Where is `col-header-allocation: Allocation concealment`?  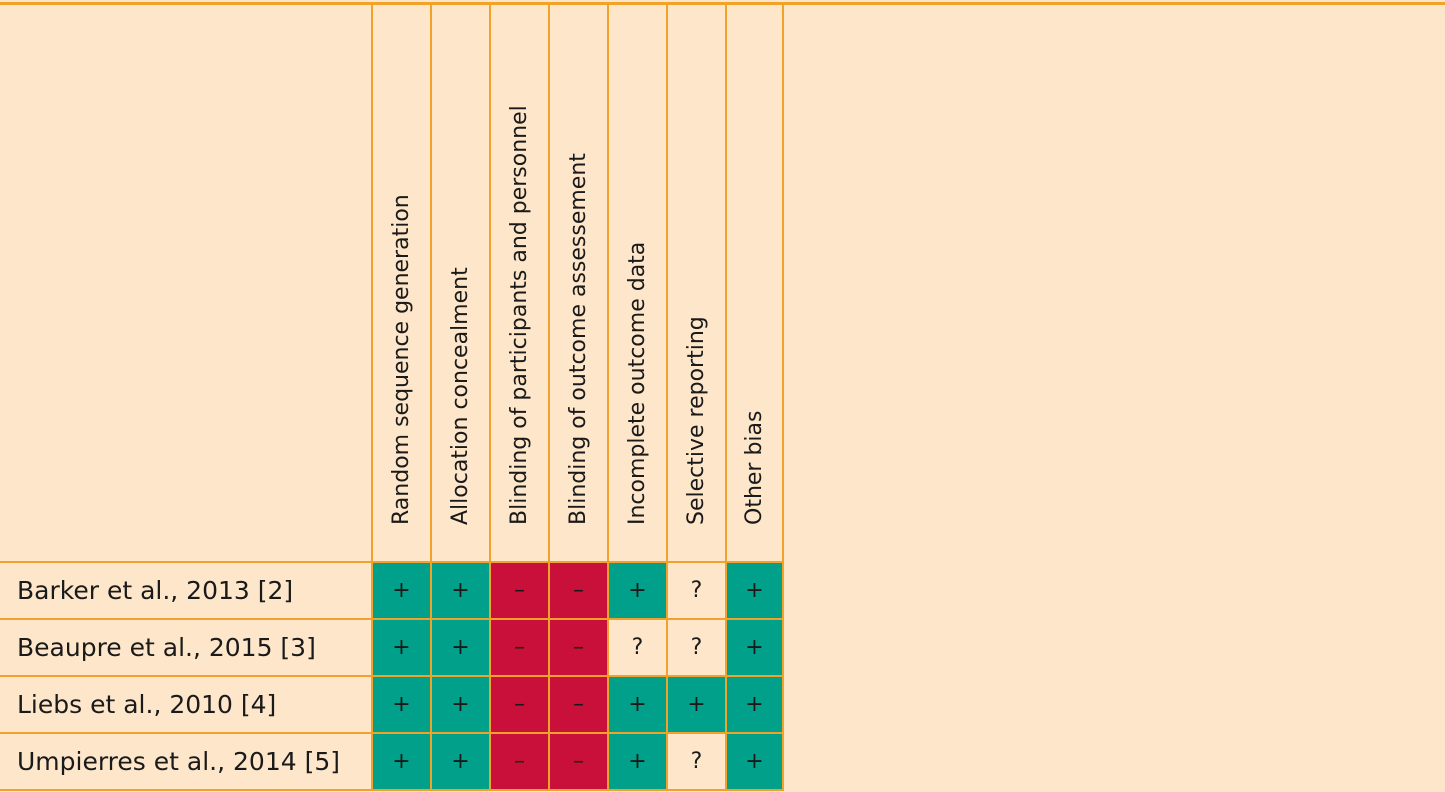 col-header-allocation: Allocation concealment is located at coordinates (459, 283).